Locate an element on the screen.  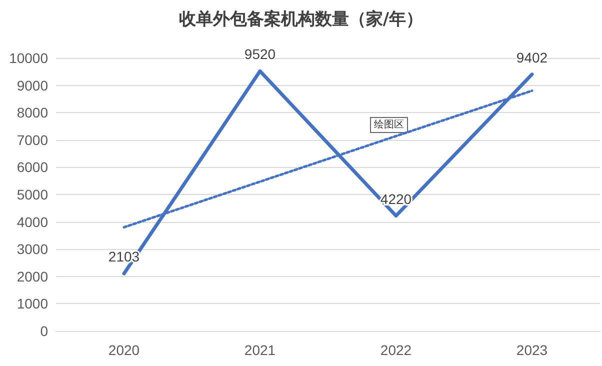
annotation: 绘图区 is located at coordinates (389, 124).